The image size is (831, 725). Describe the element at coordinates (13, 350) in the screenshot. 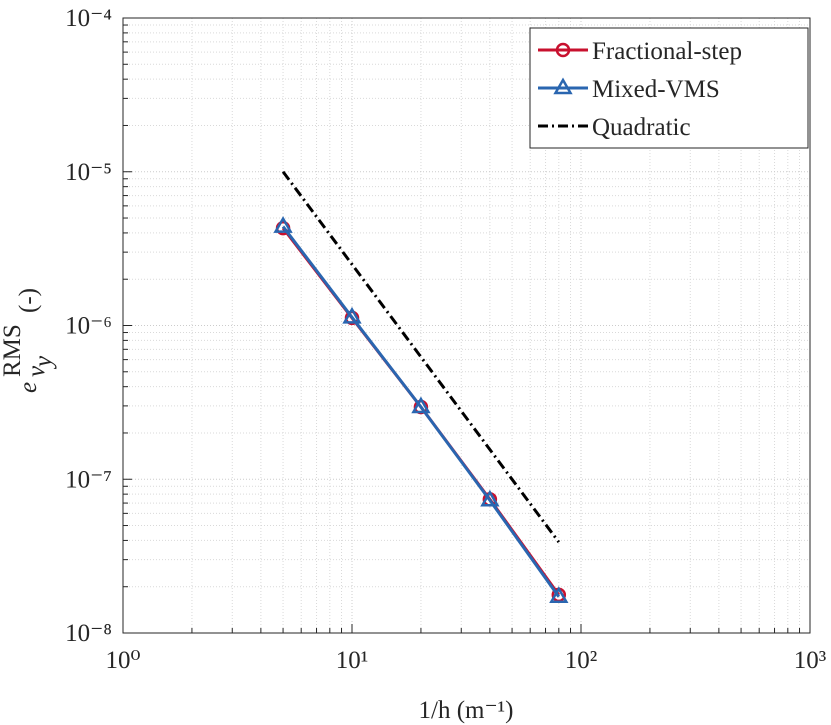

I see `y-label-sup: RMS` at that location.